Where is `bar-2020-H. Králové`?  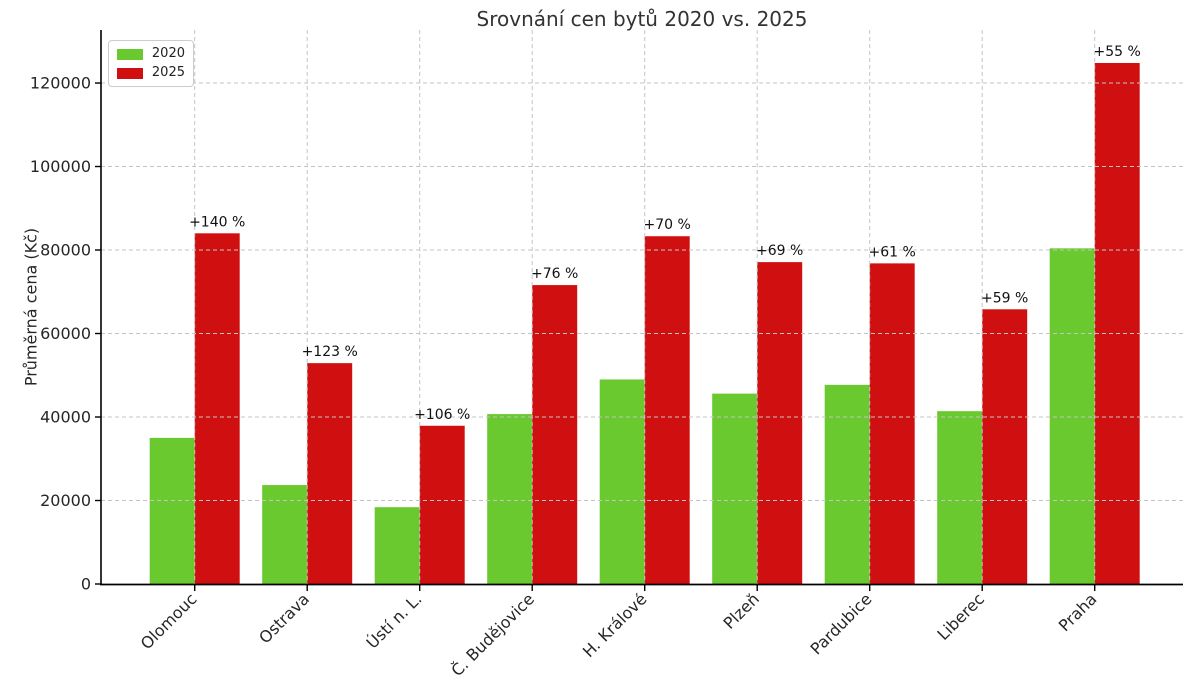
bar-2020-H. Králové is located at coordinates (622, 481).